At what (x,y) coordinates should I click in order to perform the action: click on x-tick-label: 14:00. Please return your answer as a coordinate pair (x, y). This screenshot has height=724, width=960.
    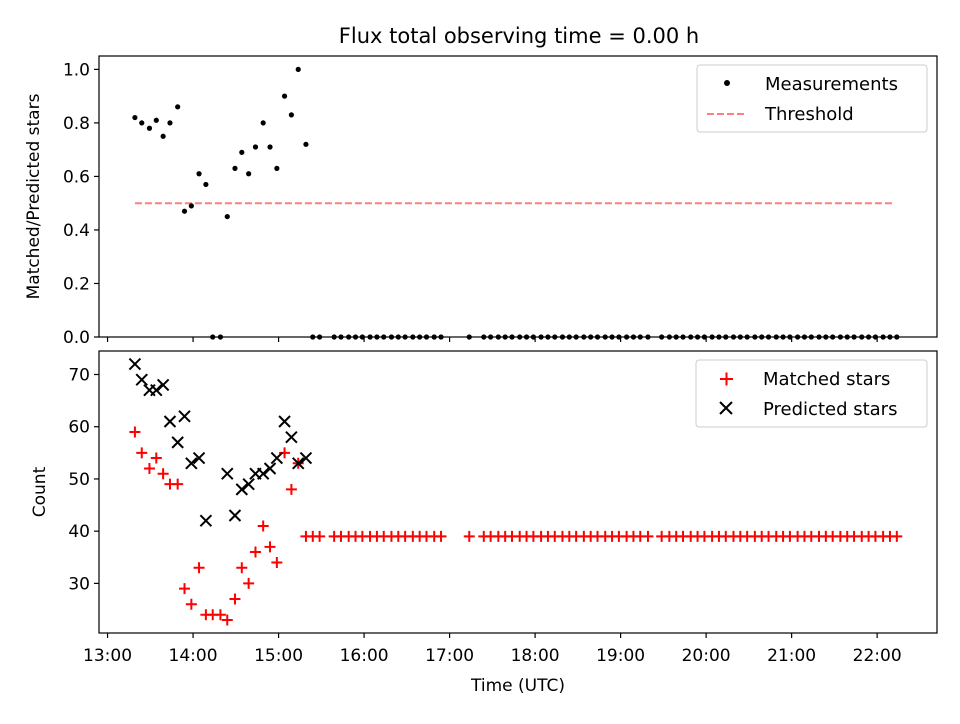
    Looking at the image, I should click on (193, 656).